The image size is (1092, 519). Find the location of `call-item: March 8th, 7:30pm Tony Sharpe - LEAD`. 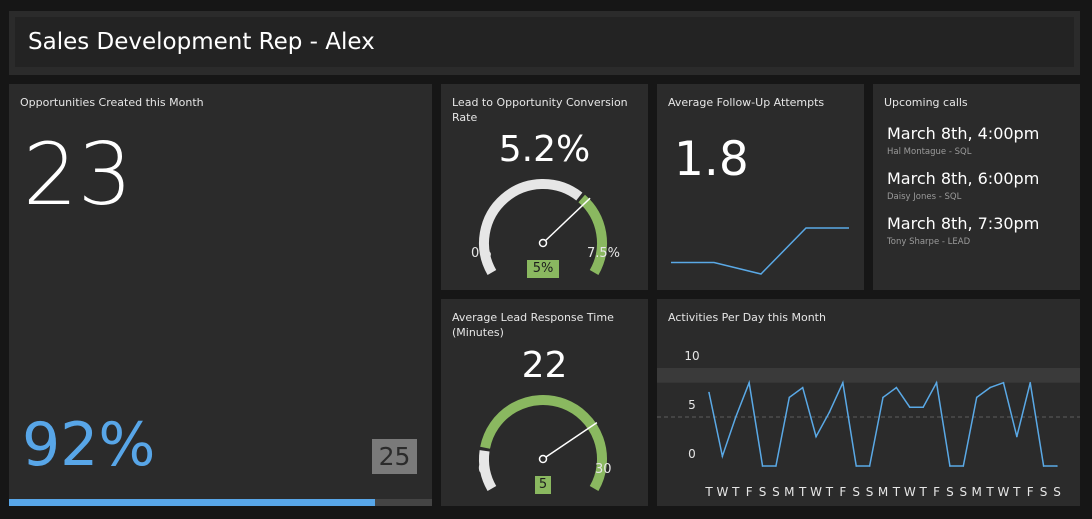

call-item: March 8th, 7:30pm Tony Sharpe - LEAD is located at coordinates (963, 230).